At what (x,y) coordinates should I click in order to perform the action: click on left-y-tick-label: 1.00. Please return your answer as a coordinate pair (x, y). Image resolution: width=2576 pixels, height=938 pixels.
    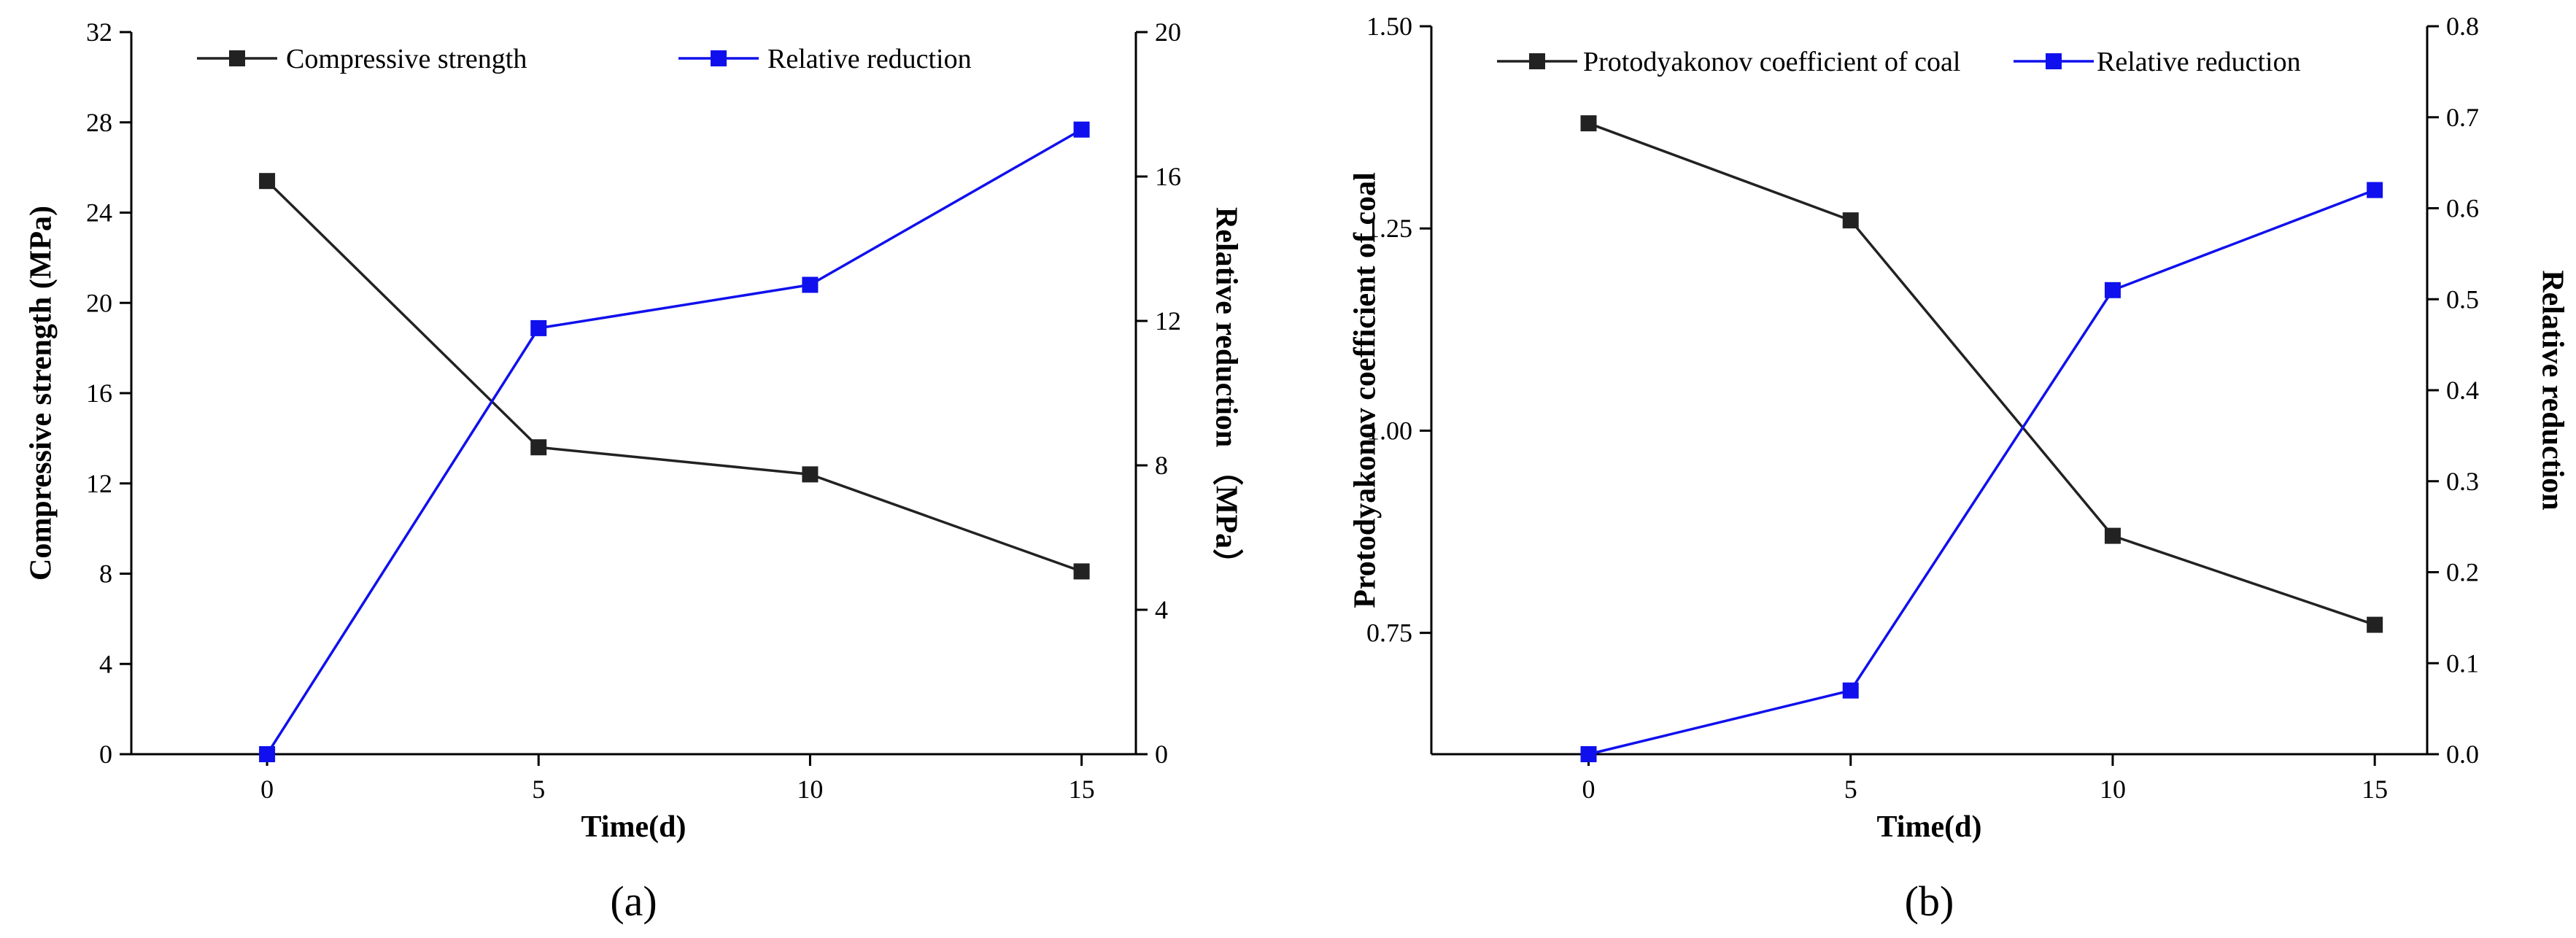
    Looking at the image, I should click on (1389, 430).